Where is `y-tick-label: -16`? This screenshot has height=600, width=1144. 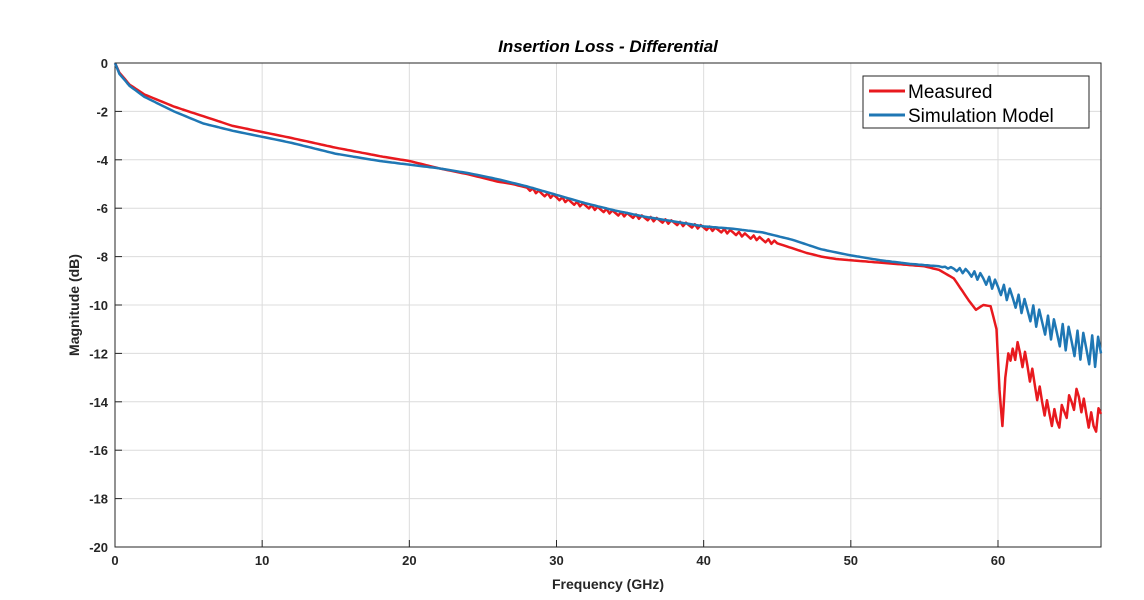
y-tick-label: -16 is located at coordinates (98, 450).